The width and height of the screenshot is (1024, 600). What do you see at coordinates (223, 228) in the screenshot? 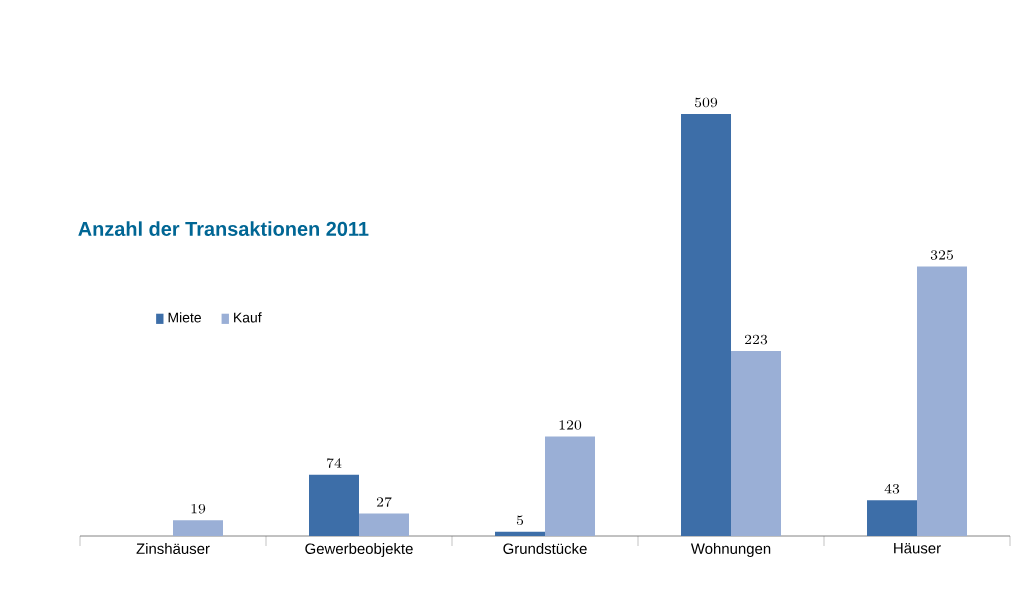
I see `text: Anzahl der Transaktionen 2011` at bounding box center [223, 228].